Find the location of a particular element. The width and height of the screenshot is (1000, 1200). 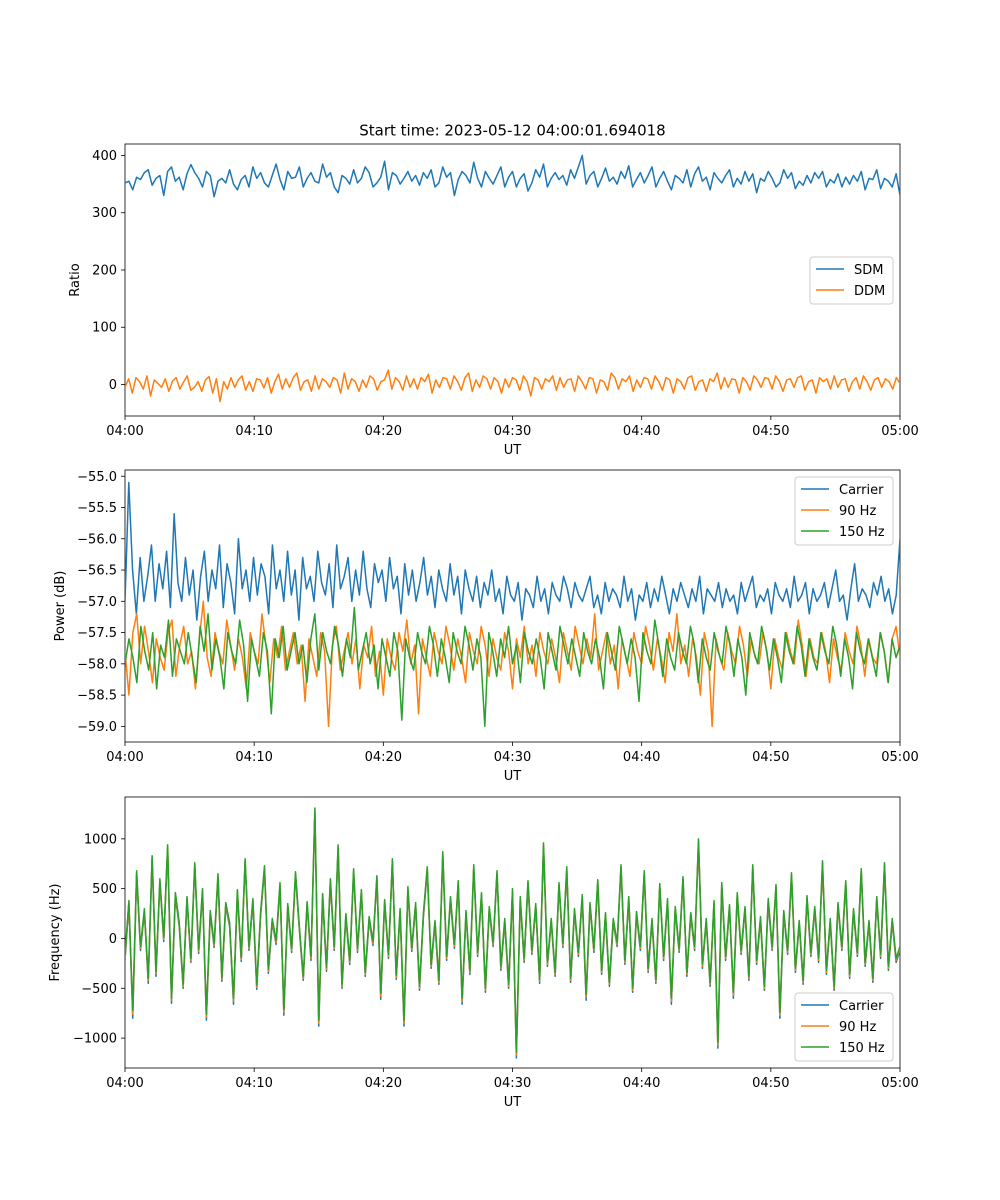

series-line-150-hz is located at coordinates (512, 667).